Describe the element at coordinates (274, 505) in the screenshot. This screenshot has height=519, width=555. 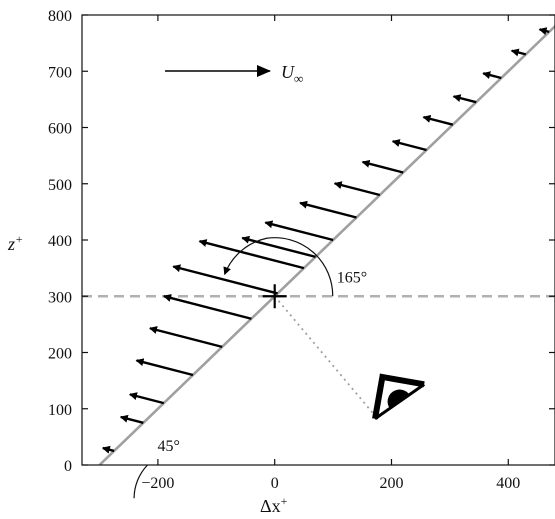
I see `x-axis-label: Δx+` at that location.